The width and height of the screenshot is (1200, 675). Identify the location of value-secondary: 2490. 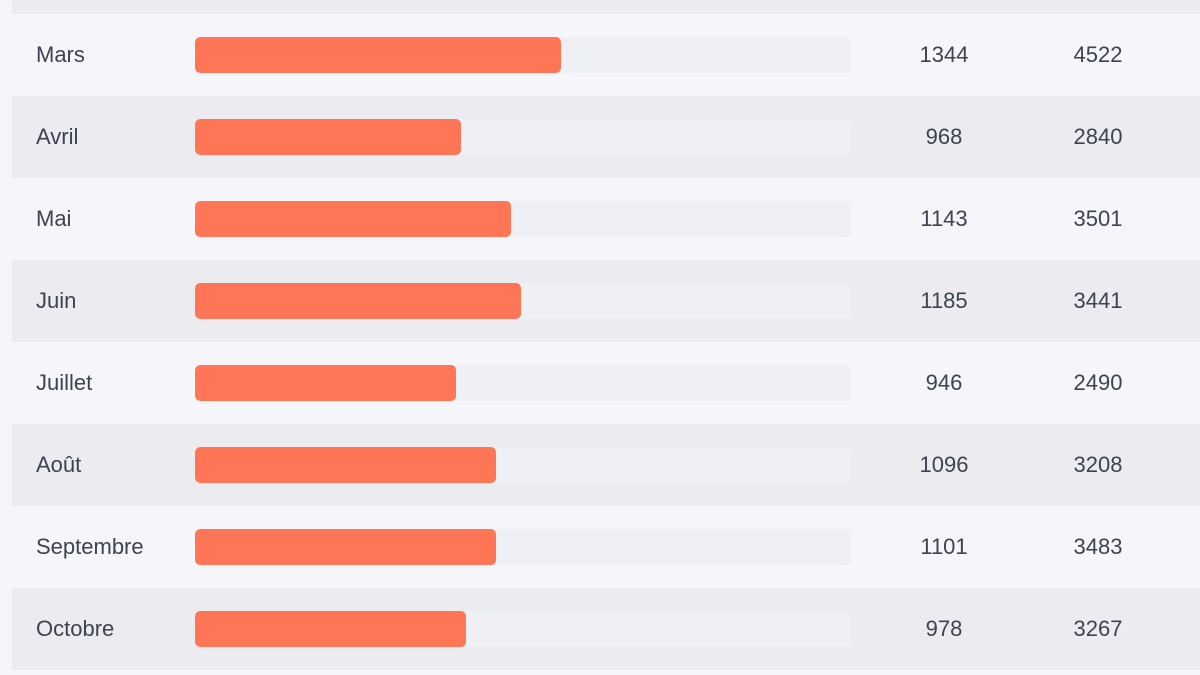
(1098, 382).